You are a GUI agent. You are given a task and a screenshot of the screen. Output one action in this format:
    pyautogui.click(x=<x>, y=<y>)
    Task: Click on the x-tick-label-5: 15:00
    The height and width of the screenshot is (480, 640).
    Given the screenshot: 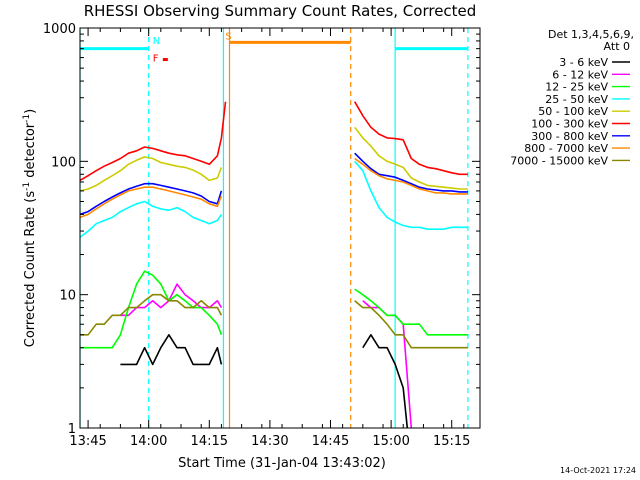 What is the action you would take?
    pyautogui.click(x=390, y=441)
    